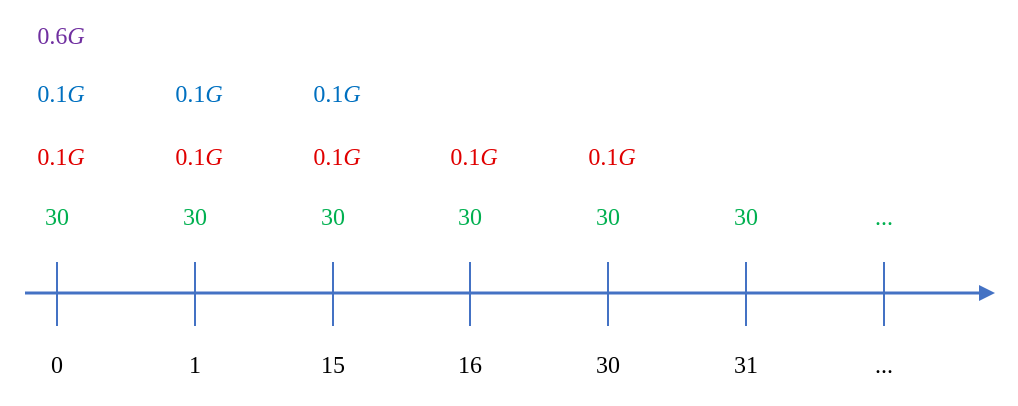 The image size is (1018, 406). I want to click on tick-marks, so click(470, 294).